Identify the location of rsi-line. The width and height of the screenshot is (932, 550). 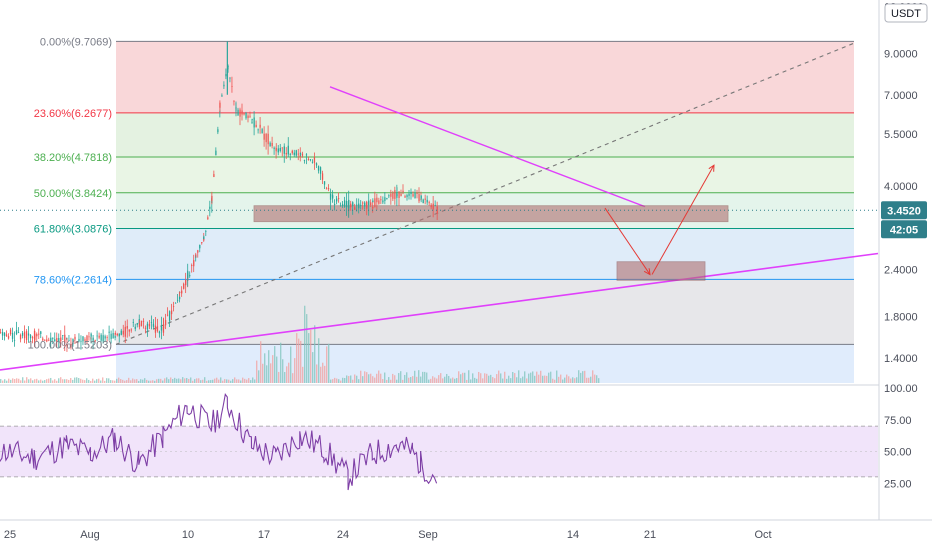
(219, 442).